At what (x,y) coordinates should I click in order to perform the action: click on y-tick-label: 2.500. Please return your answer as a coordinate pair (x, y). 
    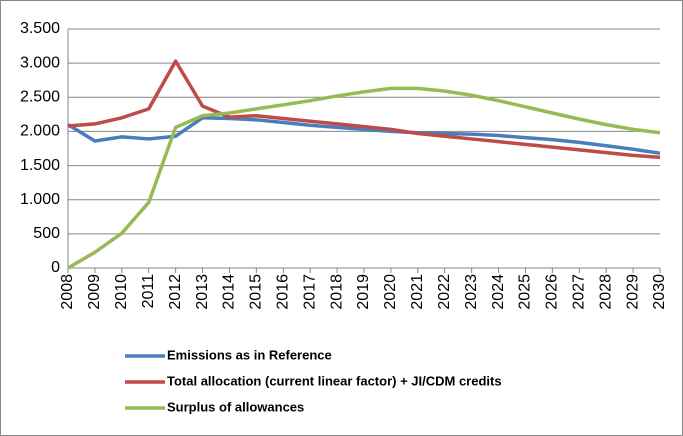
    Looking at the image, I should click on (40, 97).